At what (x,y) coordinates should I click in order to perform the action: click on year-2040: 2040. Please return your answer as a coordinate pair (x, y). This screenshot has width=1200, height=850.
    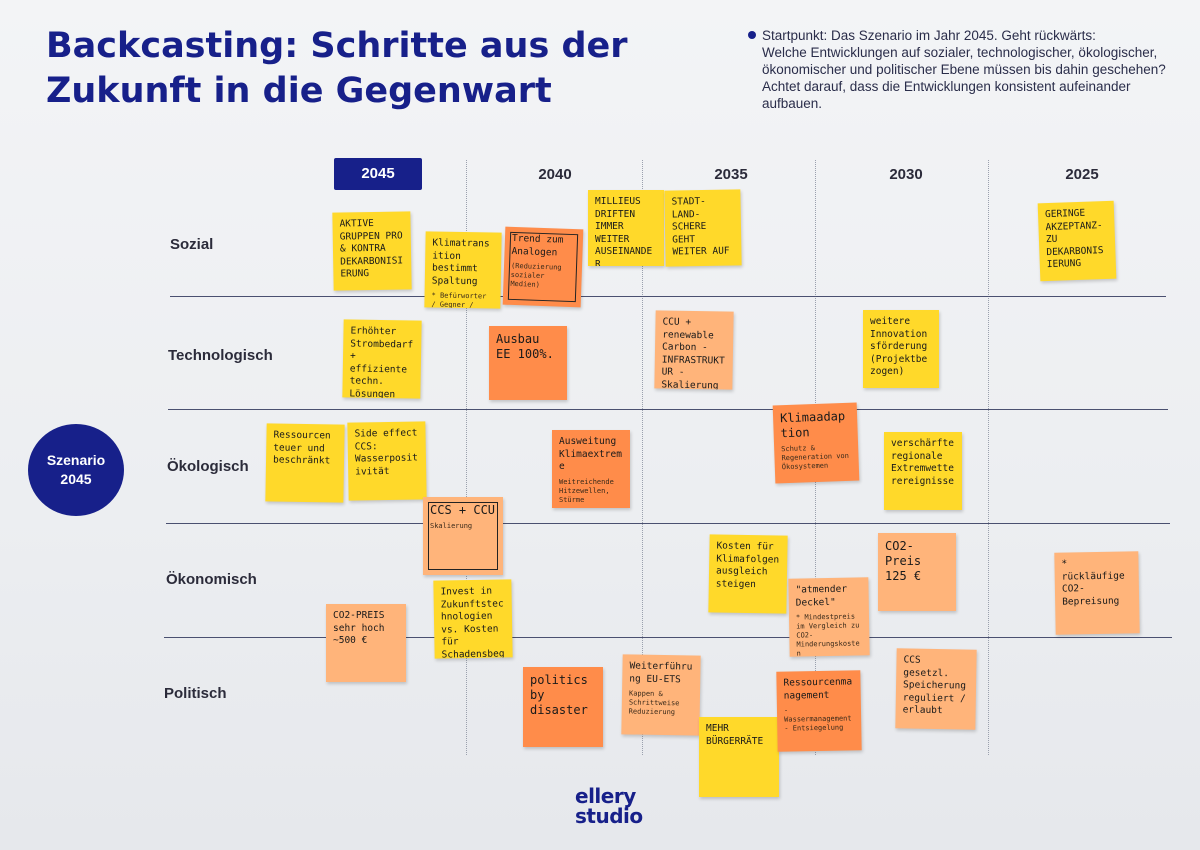
    Looking at the image, I should click on (555, 174).